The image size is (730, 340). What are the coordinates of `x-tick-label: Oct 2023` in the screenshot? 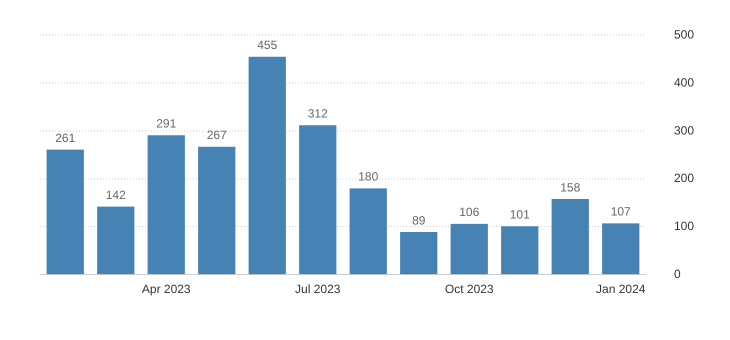 It's located at (469, 289).